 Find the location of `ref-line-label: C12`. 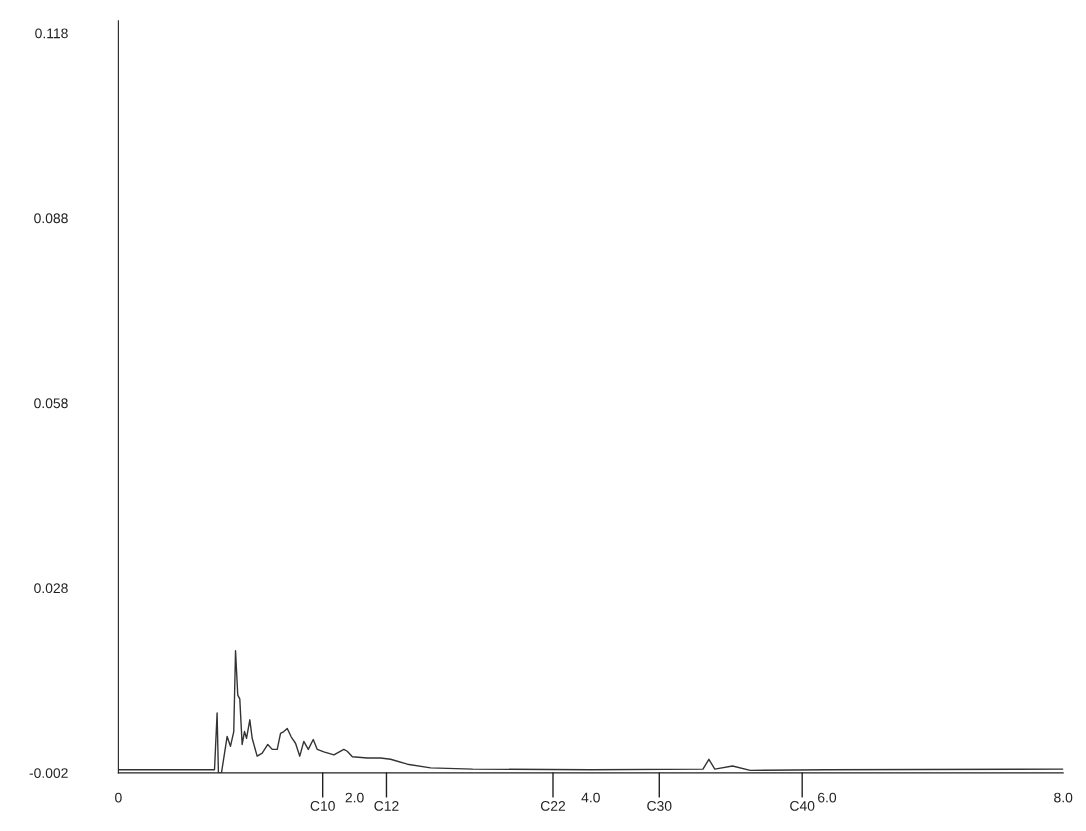

ref-line-label: C12 is located at coordinates (386, 806).